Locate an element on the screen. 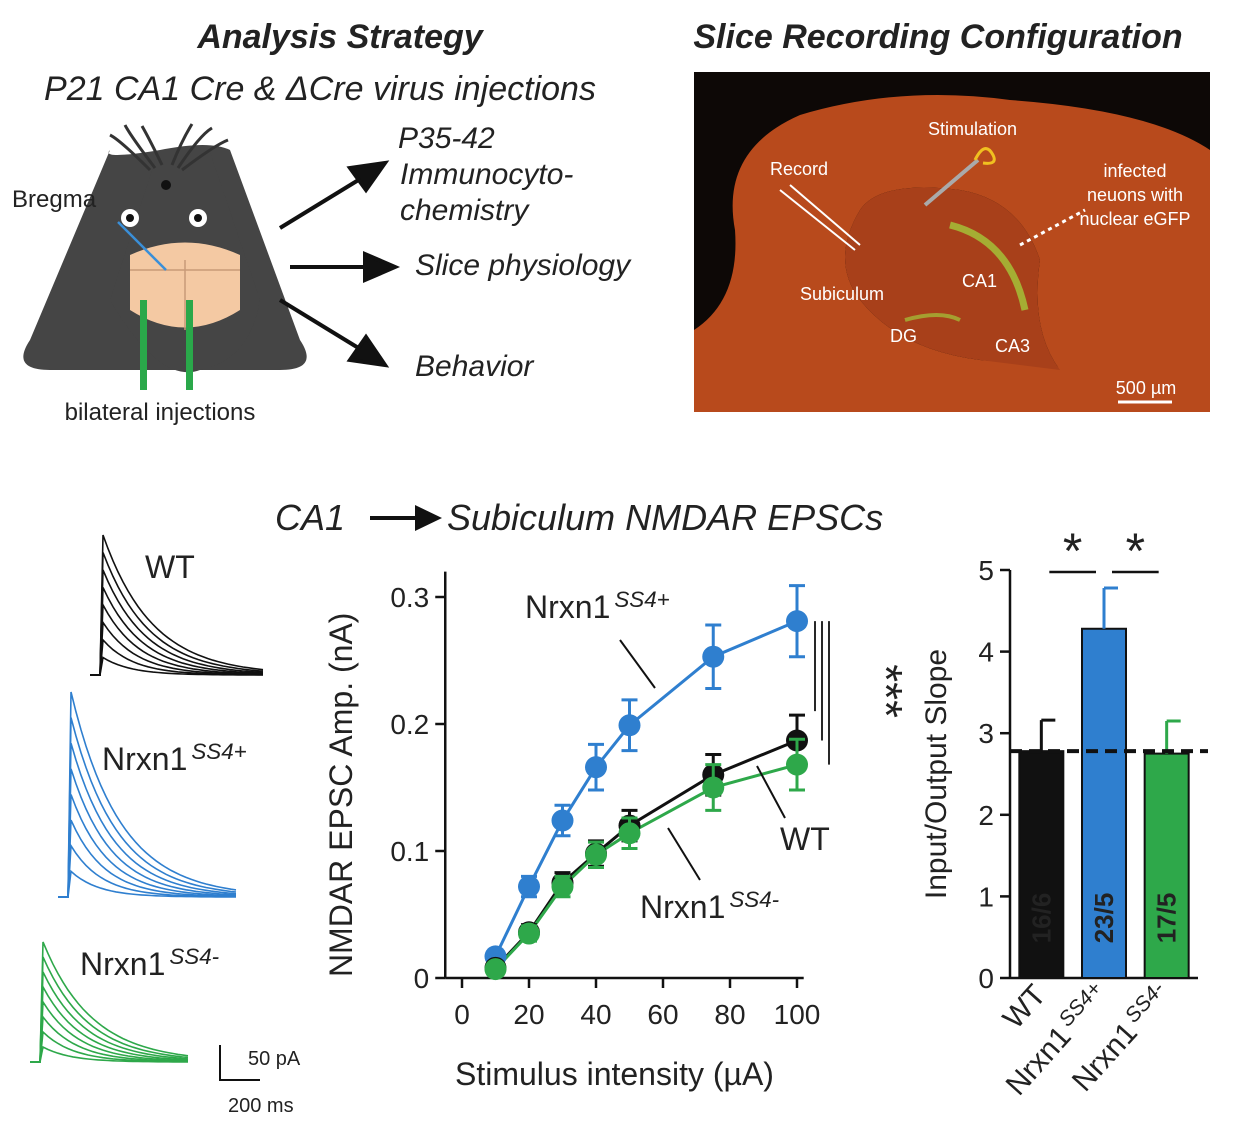 The image size is (1240, 1137). y-axis-label: NMDAR EPSC Amp. (nA) is located at coordinates (341, 795).